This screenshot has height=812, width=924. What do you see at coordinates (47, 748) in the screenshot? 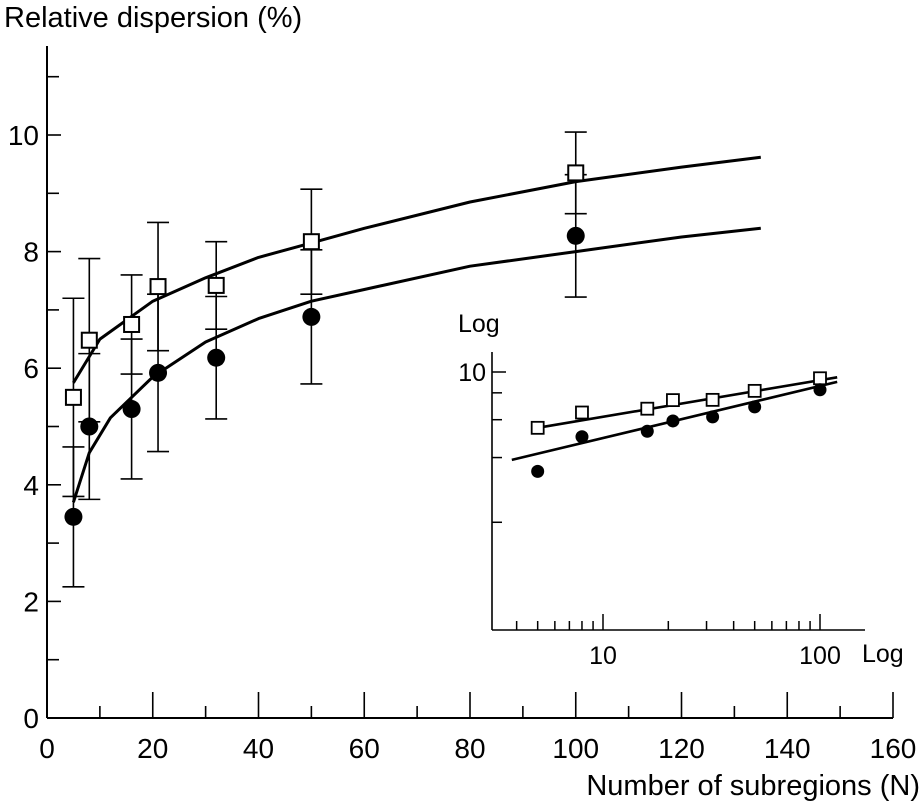
I see `x-tick-label: 0` at bounding box center [47, 748].